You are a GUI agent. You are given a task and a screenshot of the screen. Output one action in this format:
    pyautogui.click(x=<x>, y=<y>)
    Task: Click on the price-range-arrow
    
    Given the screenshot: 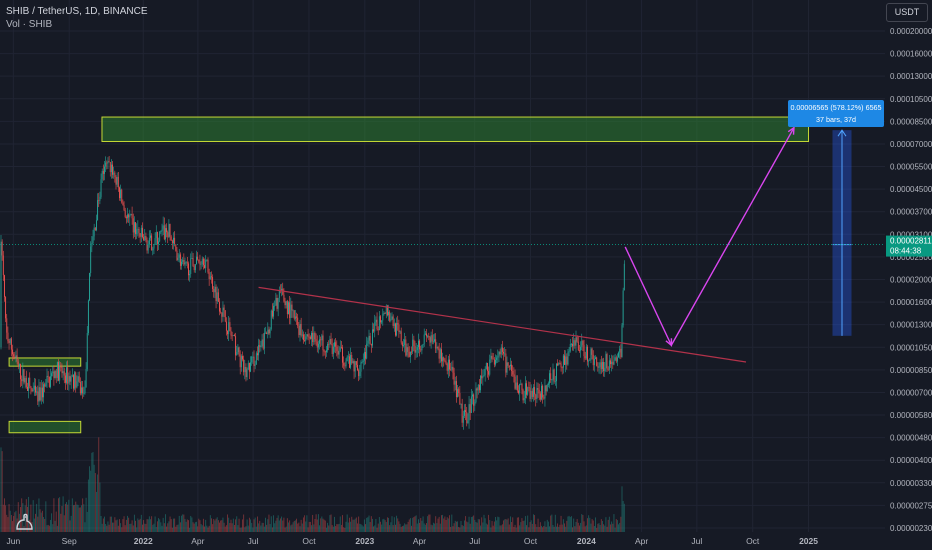 What is the action you would take?
    pyautogui.click(x=842, y=133)
    